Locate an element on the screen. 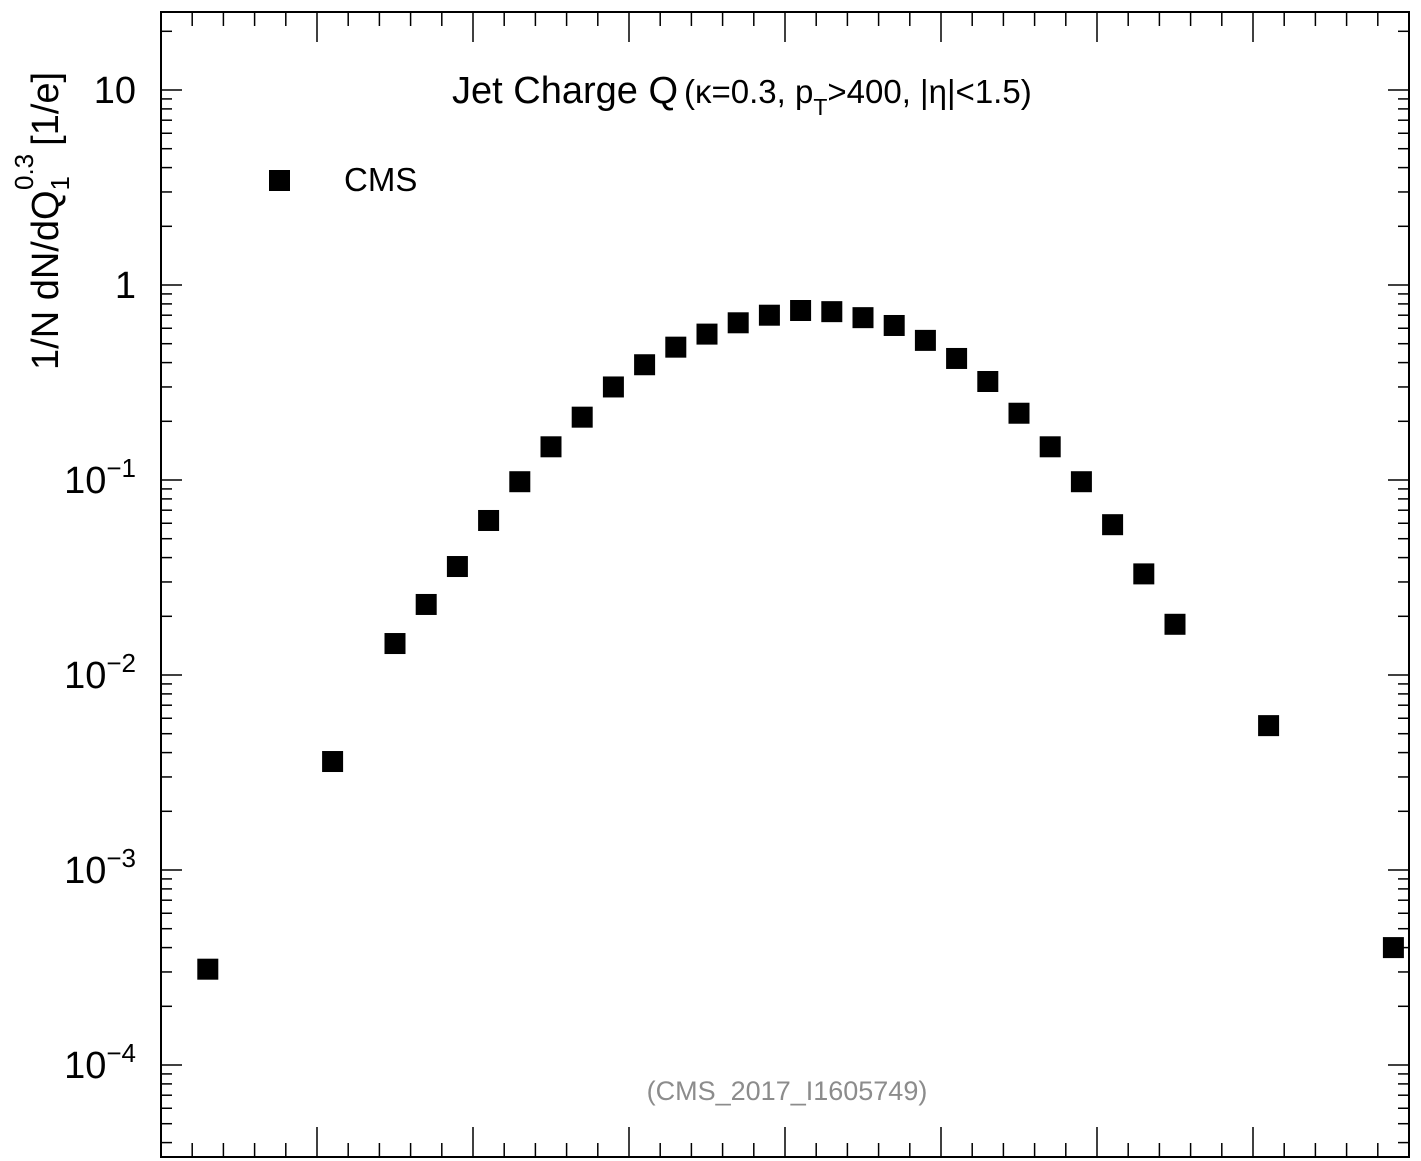  y-tick-labels: 10 1 10⁻¹ 10⁻² 10⁻³ 10⁻⁴ is located at coordinates (100, 578).